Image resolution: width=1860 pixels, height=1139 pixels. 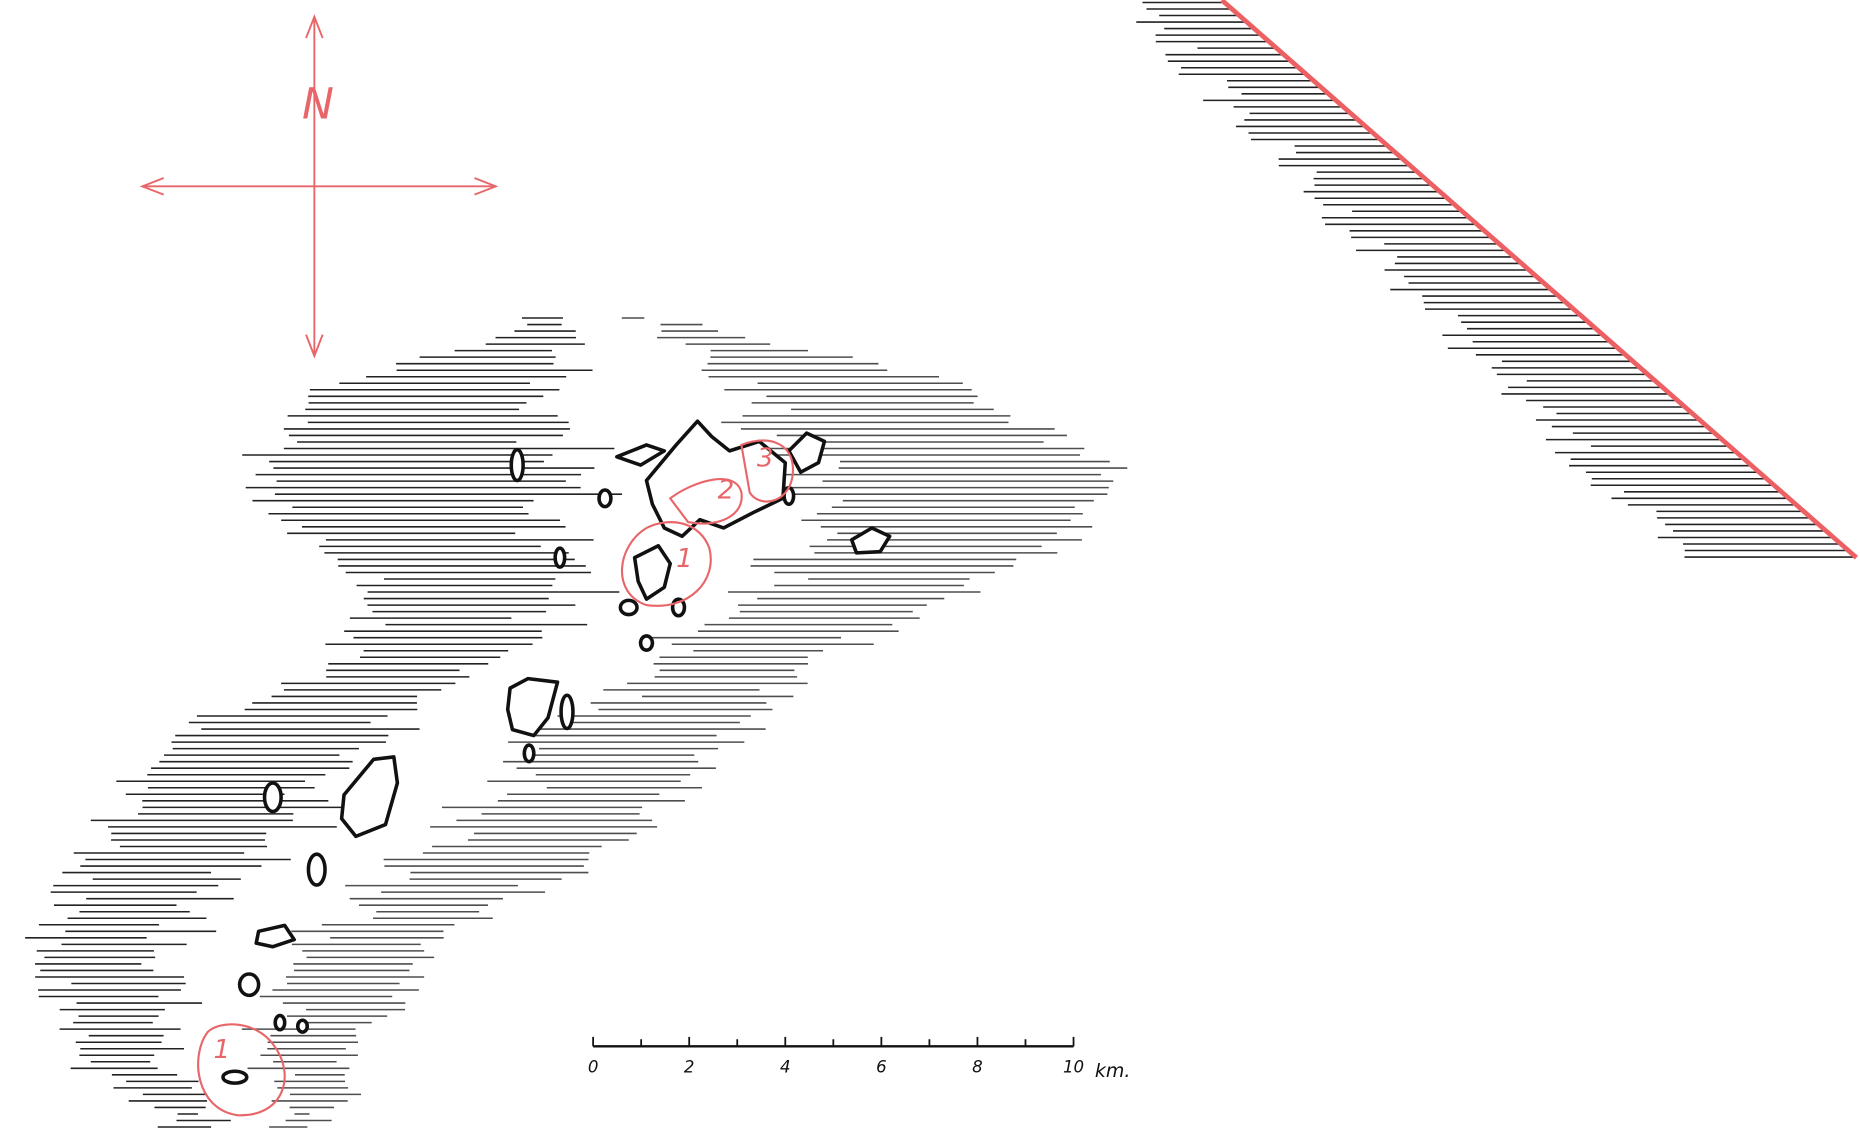 What do you see at coordinates (1113, 1071) in the screenshot?
I see `scale-unit: km.` at bounding box center [1113, 1071].